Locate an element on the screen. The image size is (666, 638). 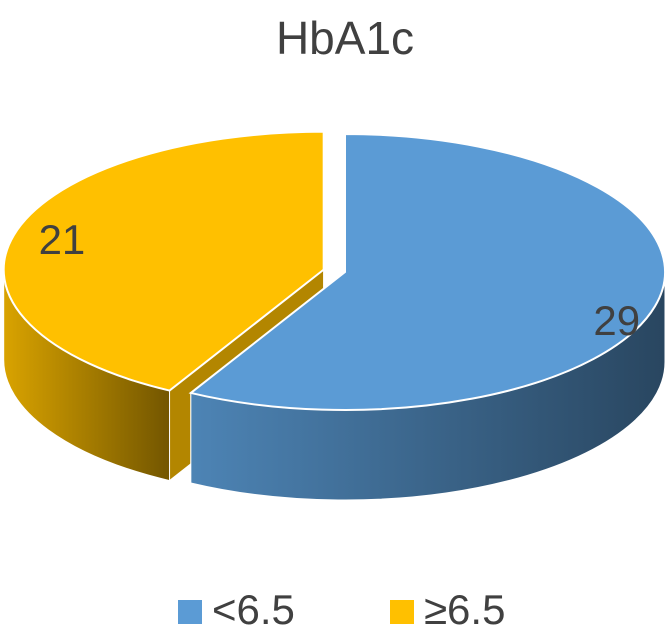
data-label: 29 is located at coordinates (616, 320).